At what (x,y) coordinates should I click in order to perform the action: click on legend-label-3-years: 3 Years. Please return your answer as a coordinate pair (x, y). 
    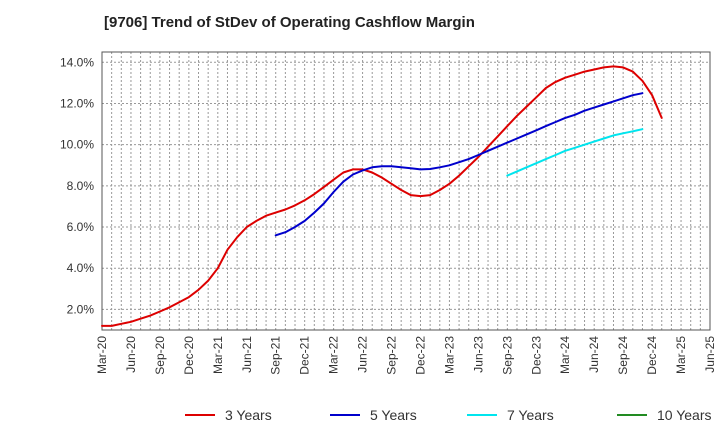
    Looking at the image, I should click on (248, 415).